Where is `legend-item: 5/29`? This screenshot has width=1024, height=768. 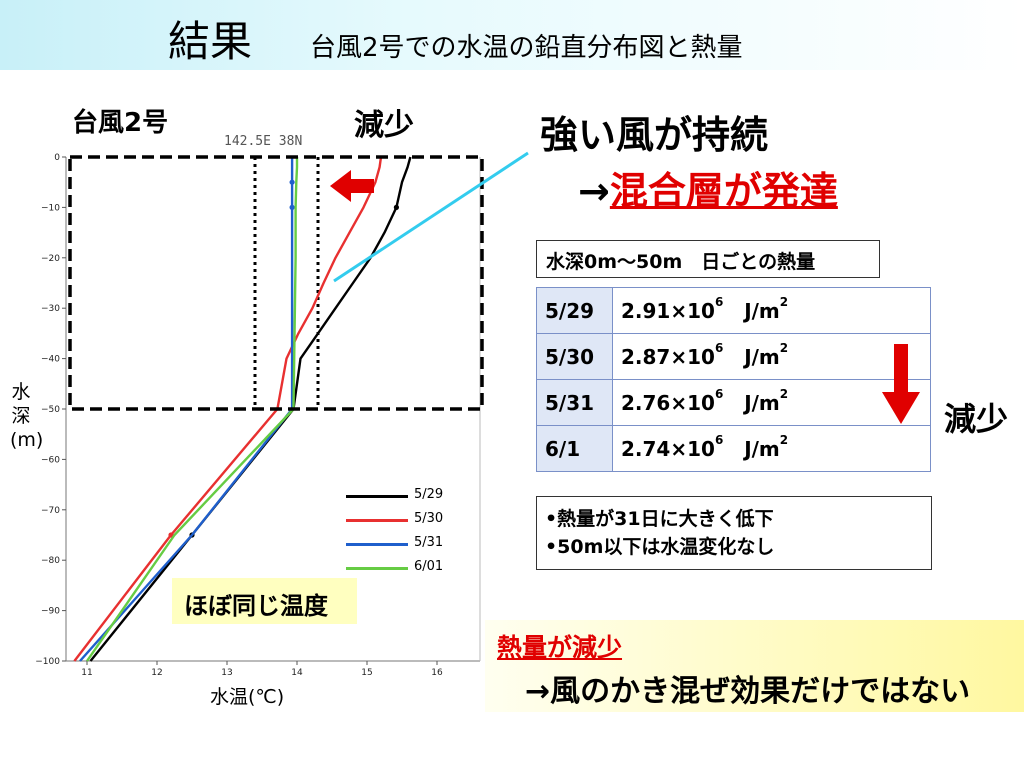
legend-item: 5/29 is located at coordinates (406, 496).